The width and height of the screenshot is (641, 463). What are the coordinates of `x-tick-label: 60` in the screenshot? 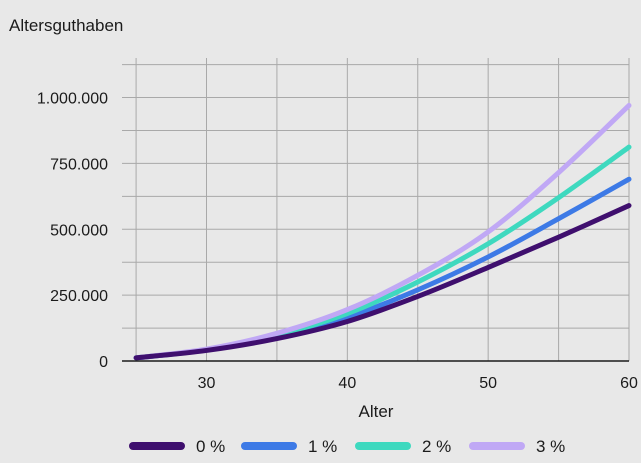 It's located at (629, 383).